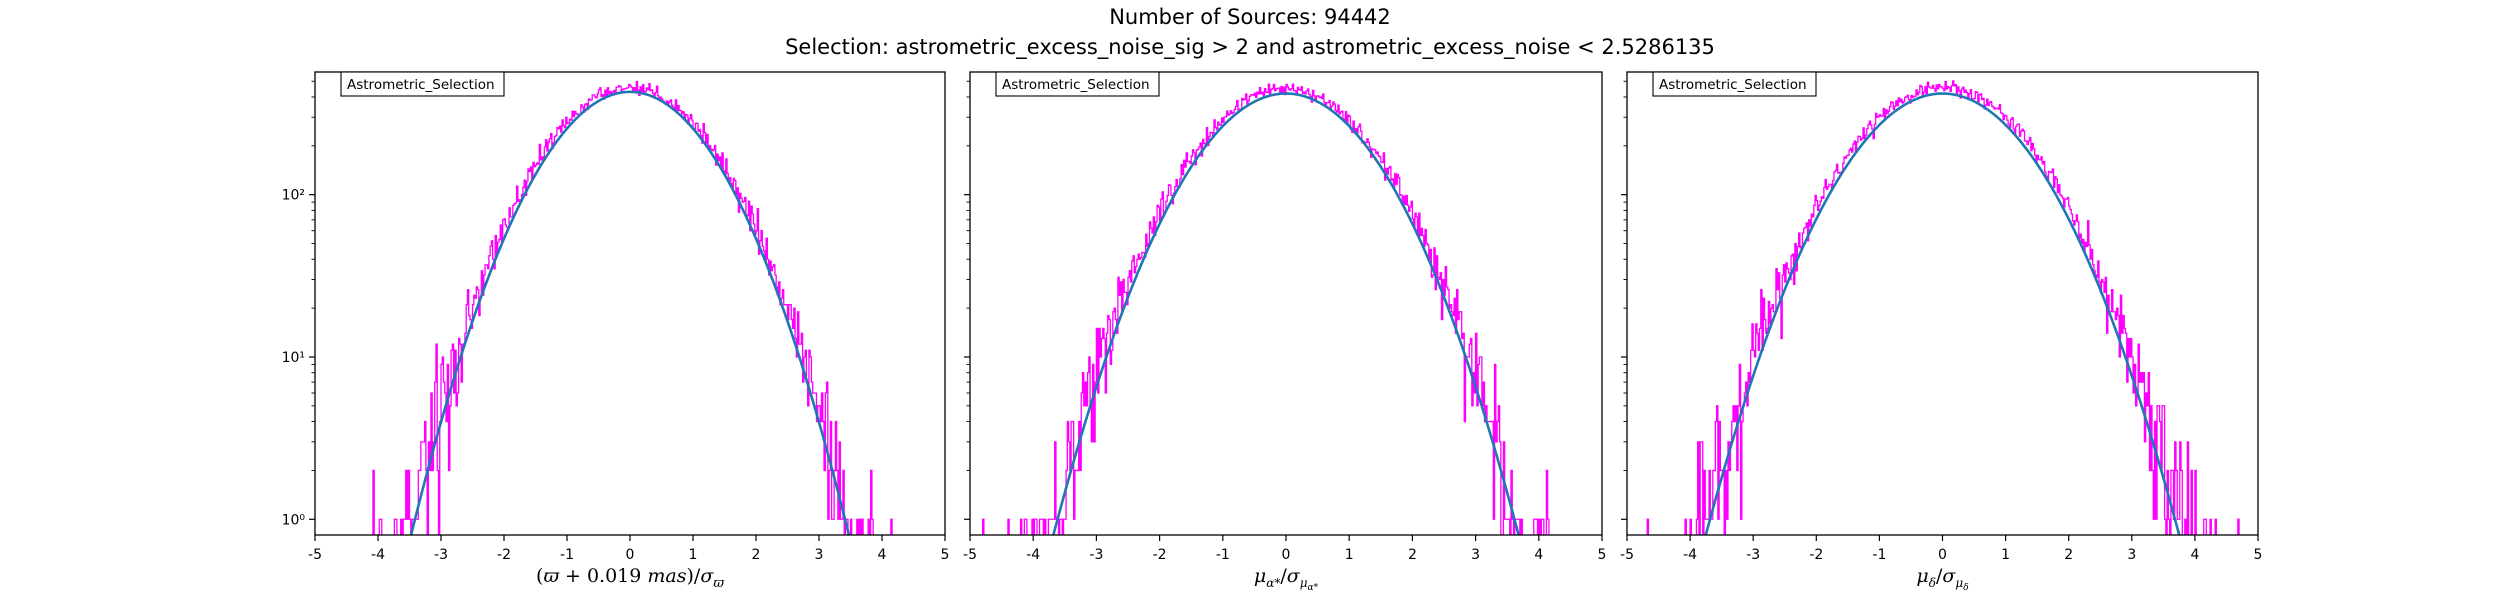 The width and height of the screenshot is (2500, 600). What do you see at coordinates (293, 196) in the screenshot?
I see `y-tick-label: 10²` at bounding box center [293, 196].